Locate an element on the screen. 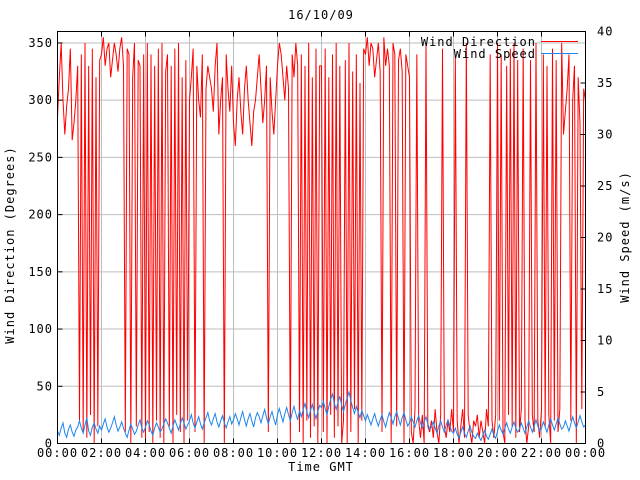  x-tick-label: 02:00 is located at coordinates (101, 453).